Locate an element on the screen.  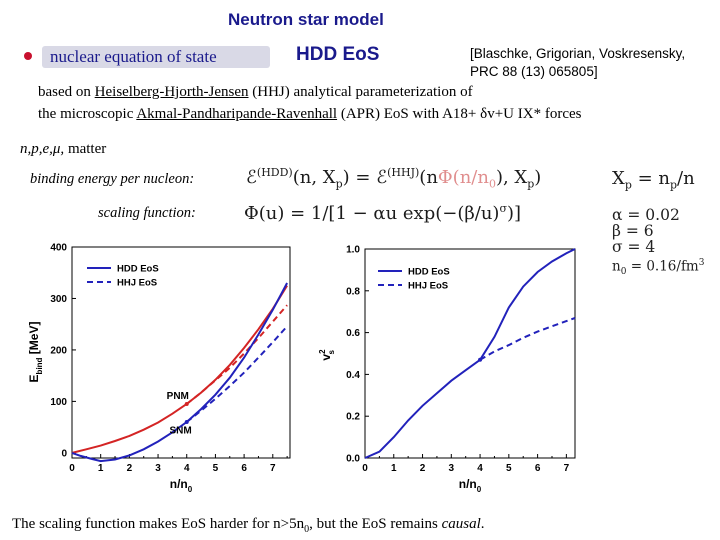
matter-composition: n,p,e,μ, matter is located at coordinates (63, 149).